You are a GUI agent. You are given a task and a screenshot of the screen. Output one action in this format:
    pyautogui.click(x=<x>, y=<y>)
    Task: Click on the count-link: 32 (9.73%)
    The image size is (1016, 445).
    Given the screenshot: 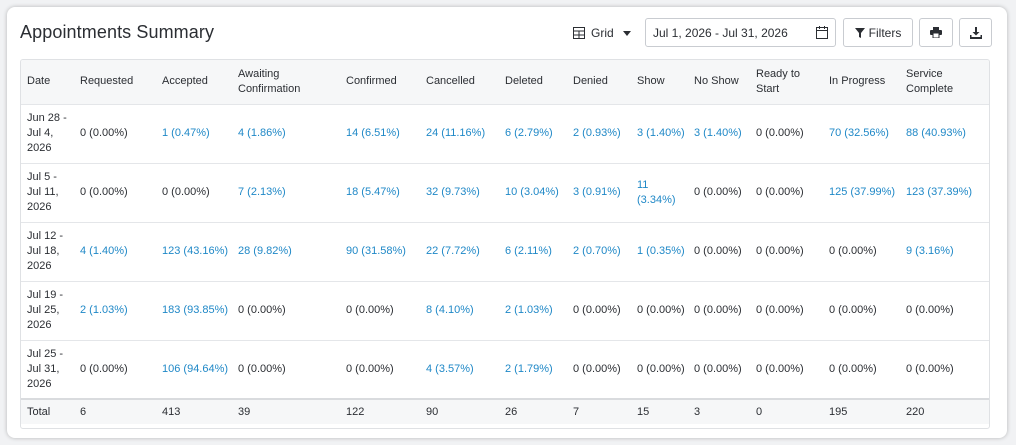 What is the action you would take?
    pyautogui.click(x=453, y=192)
    